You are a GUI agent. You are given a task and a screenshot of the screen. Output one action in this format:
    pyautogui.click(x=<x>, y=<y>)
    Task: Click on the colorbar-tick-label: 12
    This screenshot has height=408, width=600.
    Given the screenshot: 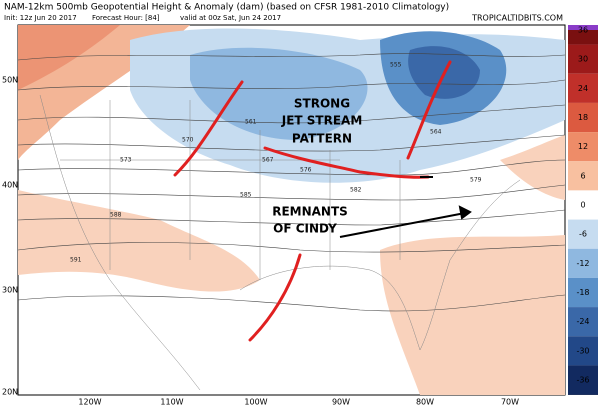 What is the action you would take?
    pyautogui.click(x=583, y=146)
    